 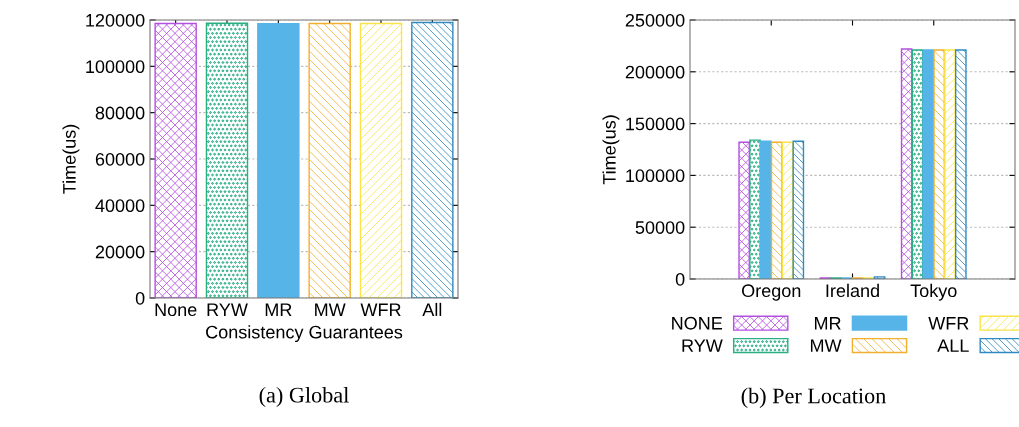 What do you see at coordinates (278, 309) in the screenshot?
I see `x-tick-label: MR` at bounding box center [278, 309].